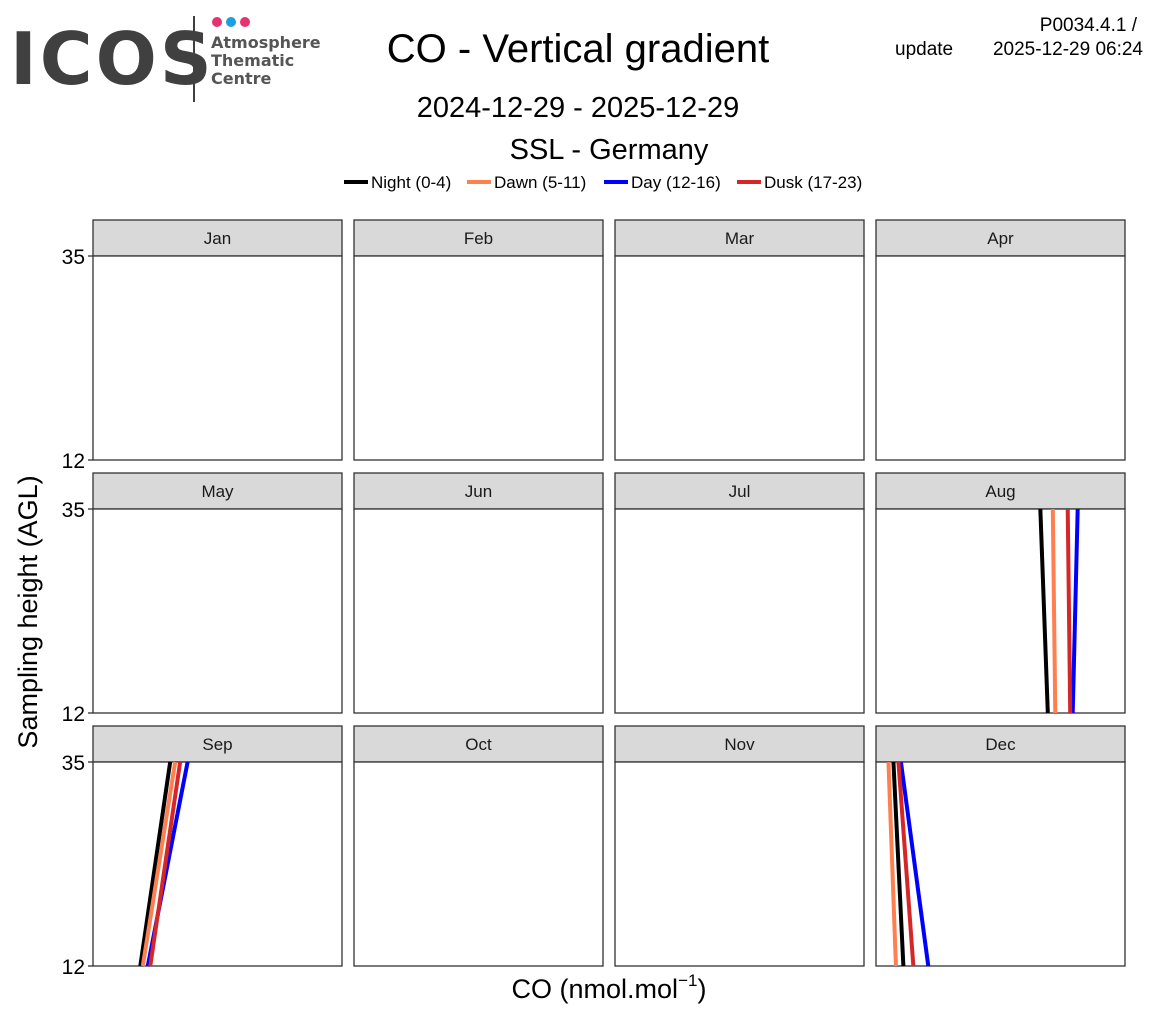  I want to click on product-code: P0034.4.1 /, so click(1089, 25).